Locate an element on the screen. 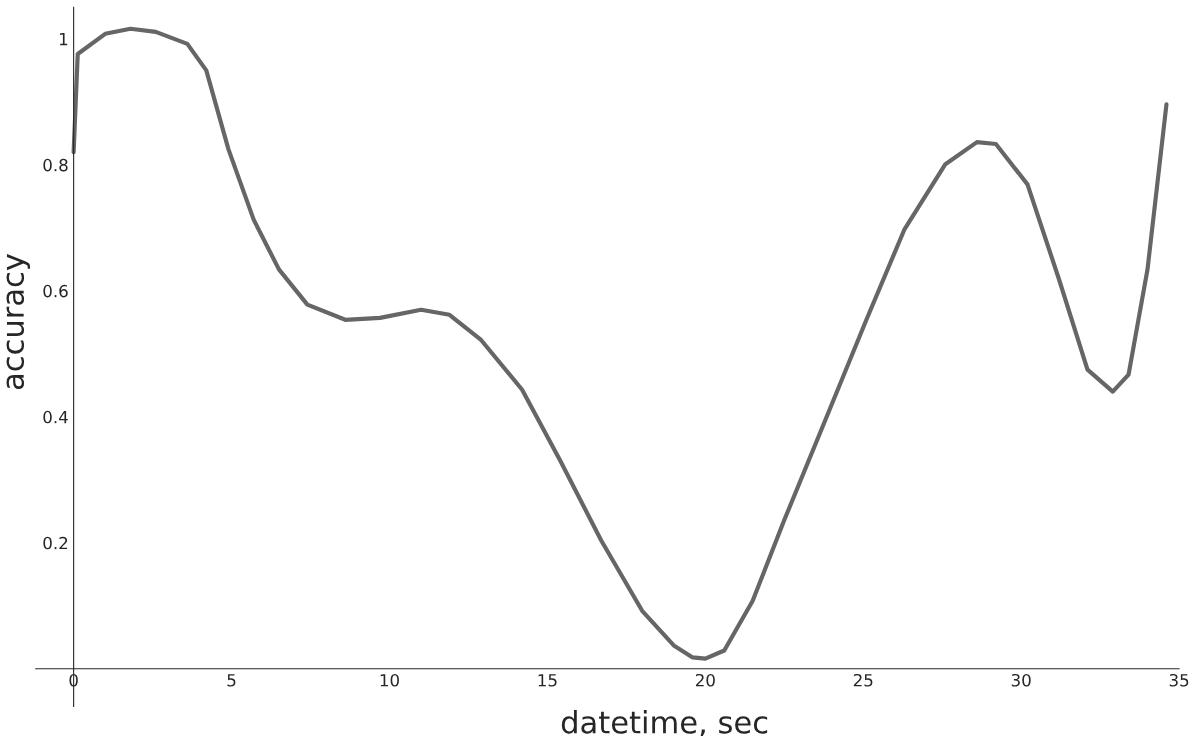  x-tick-label: 20 is located at coordinates (705, 680).